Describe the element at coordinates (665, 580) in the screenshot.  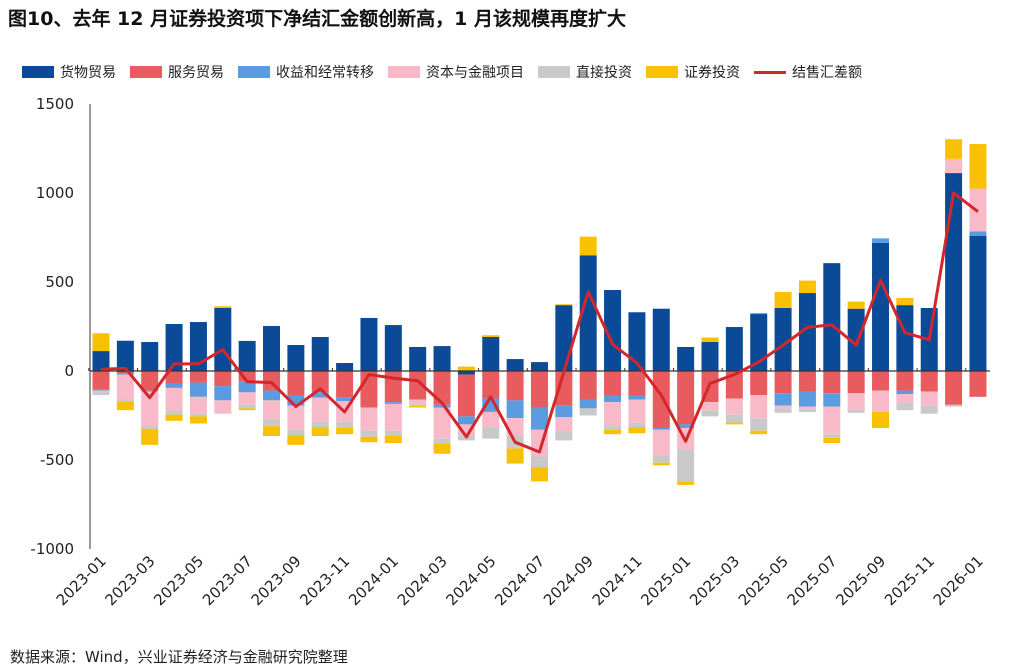
I see `x-tick-label: 2025-01` at that location.